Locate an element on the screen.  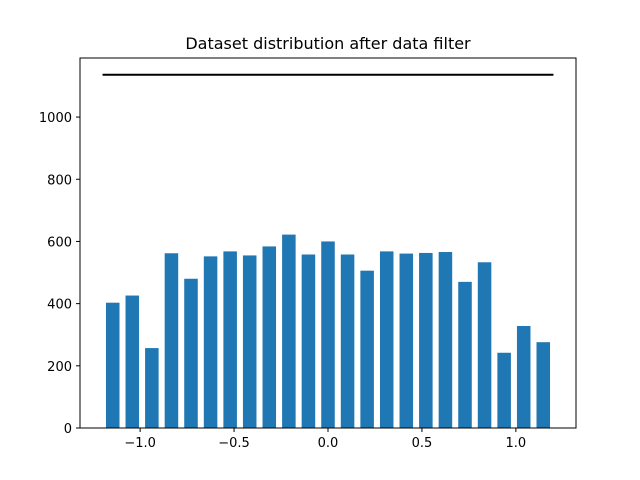
y-tick-label: 1000 is located at coordinates (55, 118).